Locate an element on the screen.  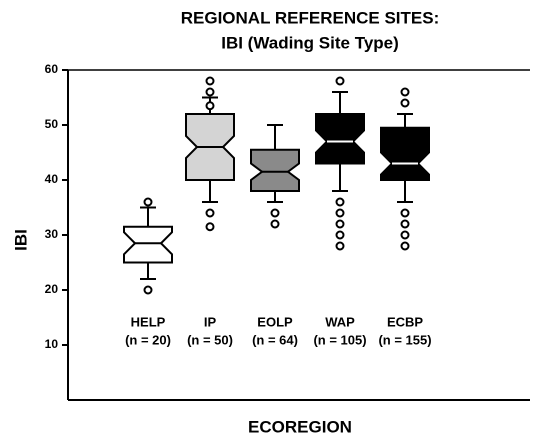
n-label: (n = 155) is located at coordinates (404, 339).